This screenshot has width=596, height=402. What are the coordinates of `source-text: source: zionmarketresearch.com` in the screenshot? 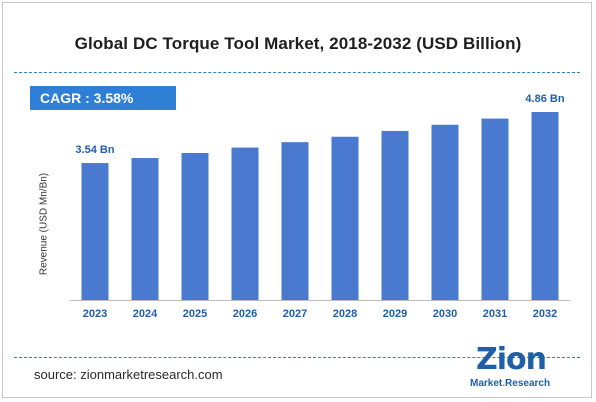 It's located at (128, 374).